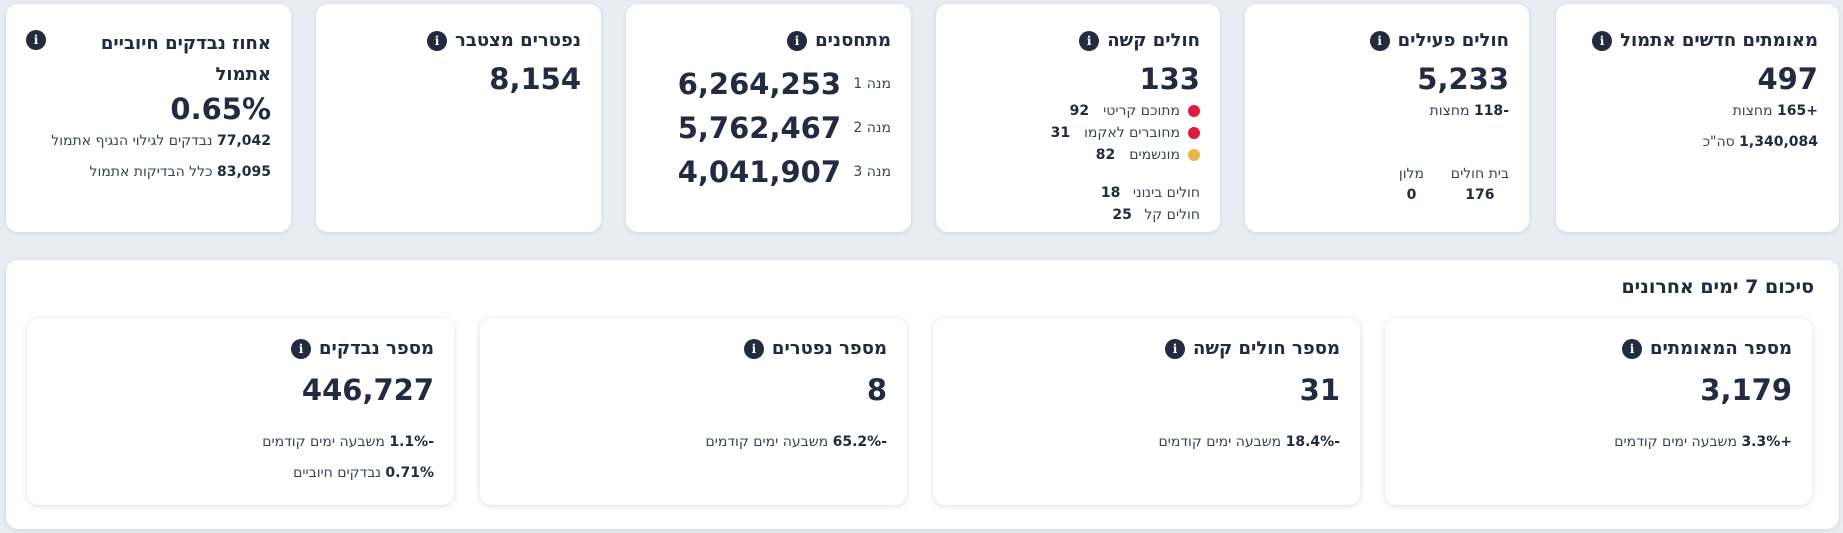 The width and height of the screenshot is (1843, 533). Describe the element at coordinates (1720, 348) in the screenshot. I see `card-title: מספר המאומתים` at that location.